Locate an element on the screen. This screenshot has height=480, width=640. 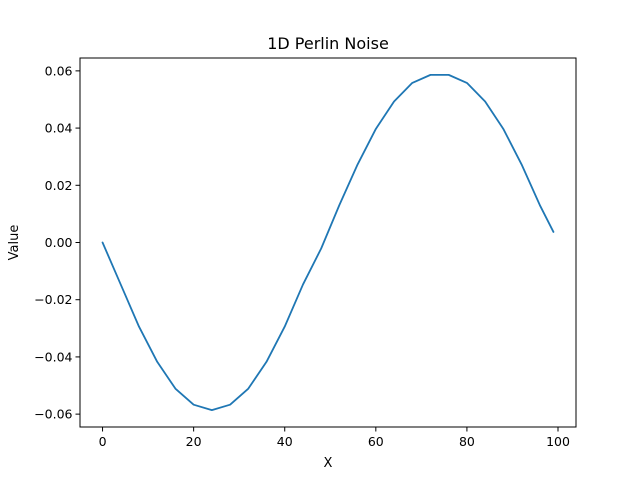
chart-title: 1D Perlin Noise is located at coordinates (328, 43).